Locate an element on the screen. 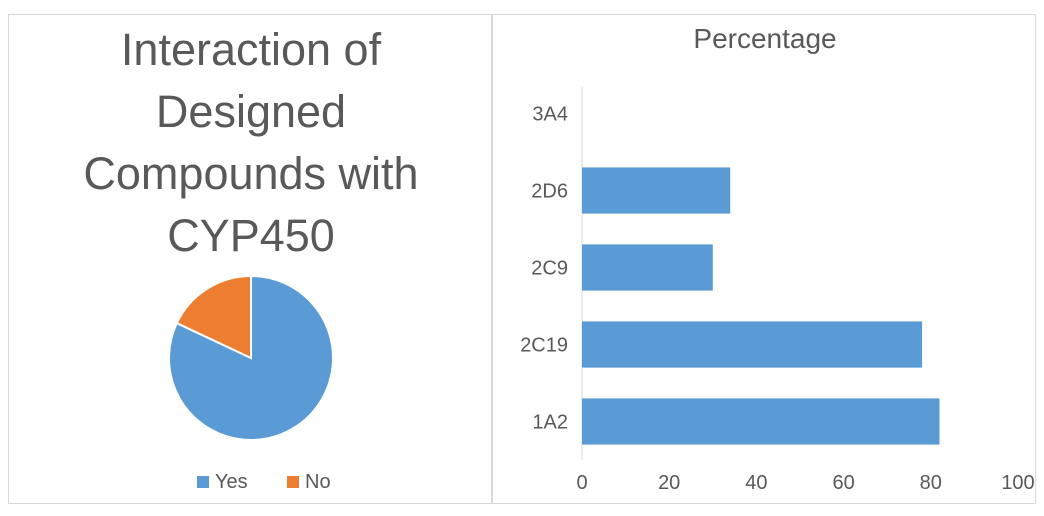  legend-label-no: No is located at coordinates (318, 482).